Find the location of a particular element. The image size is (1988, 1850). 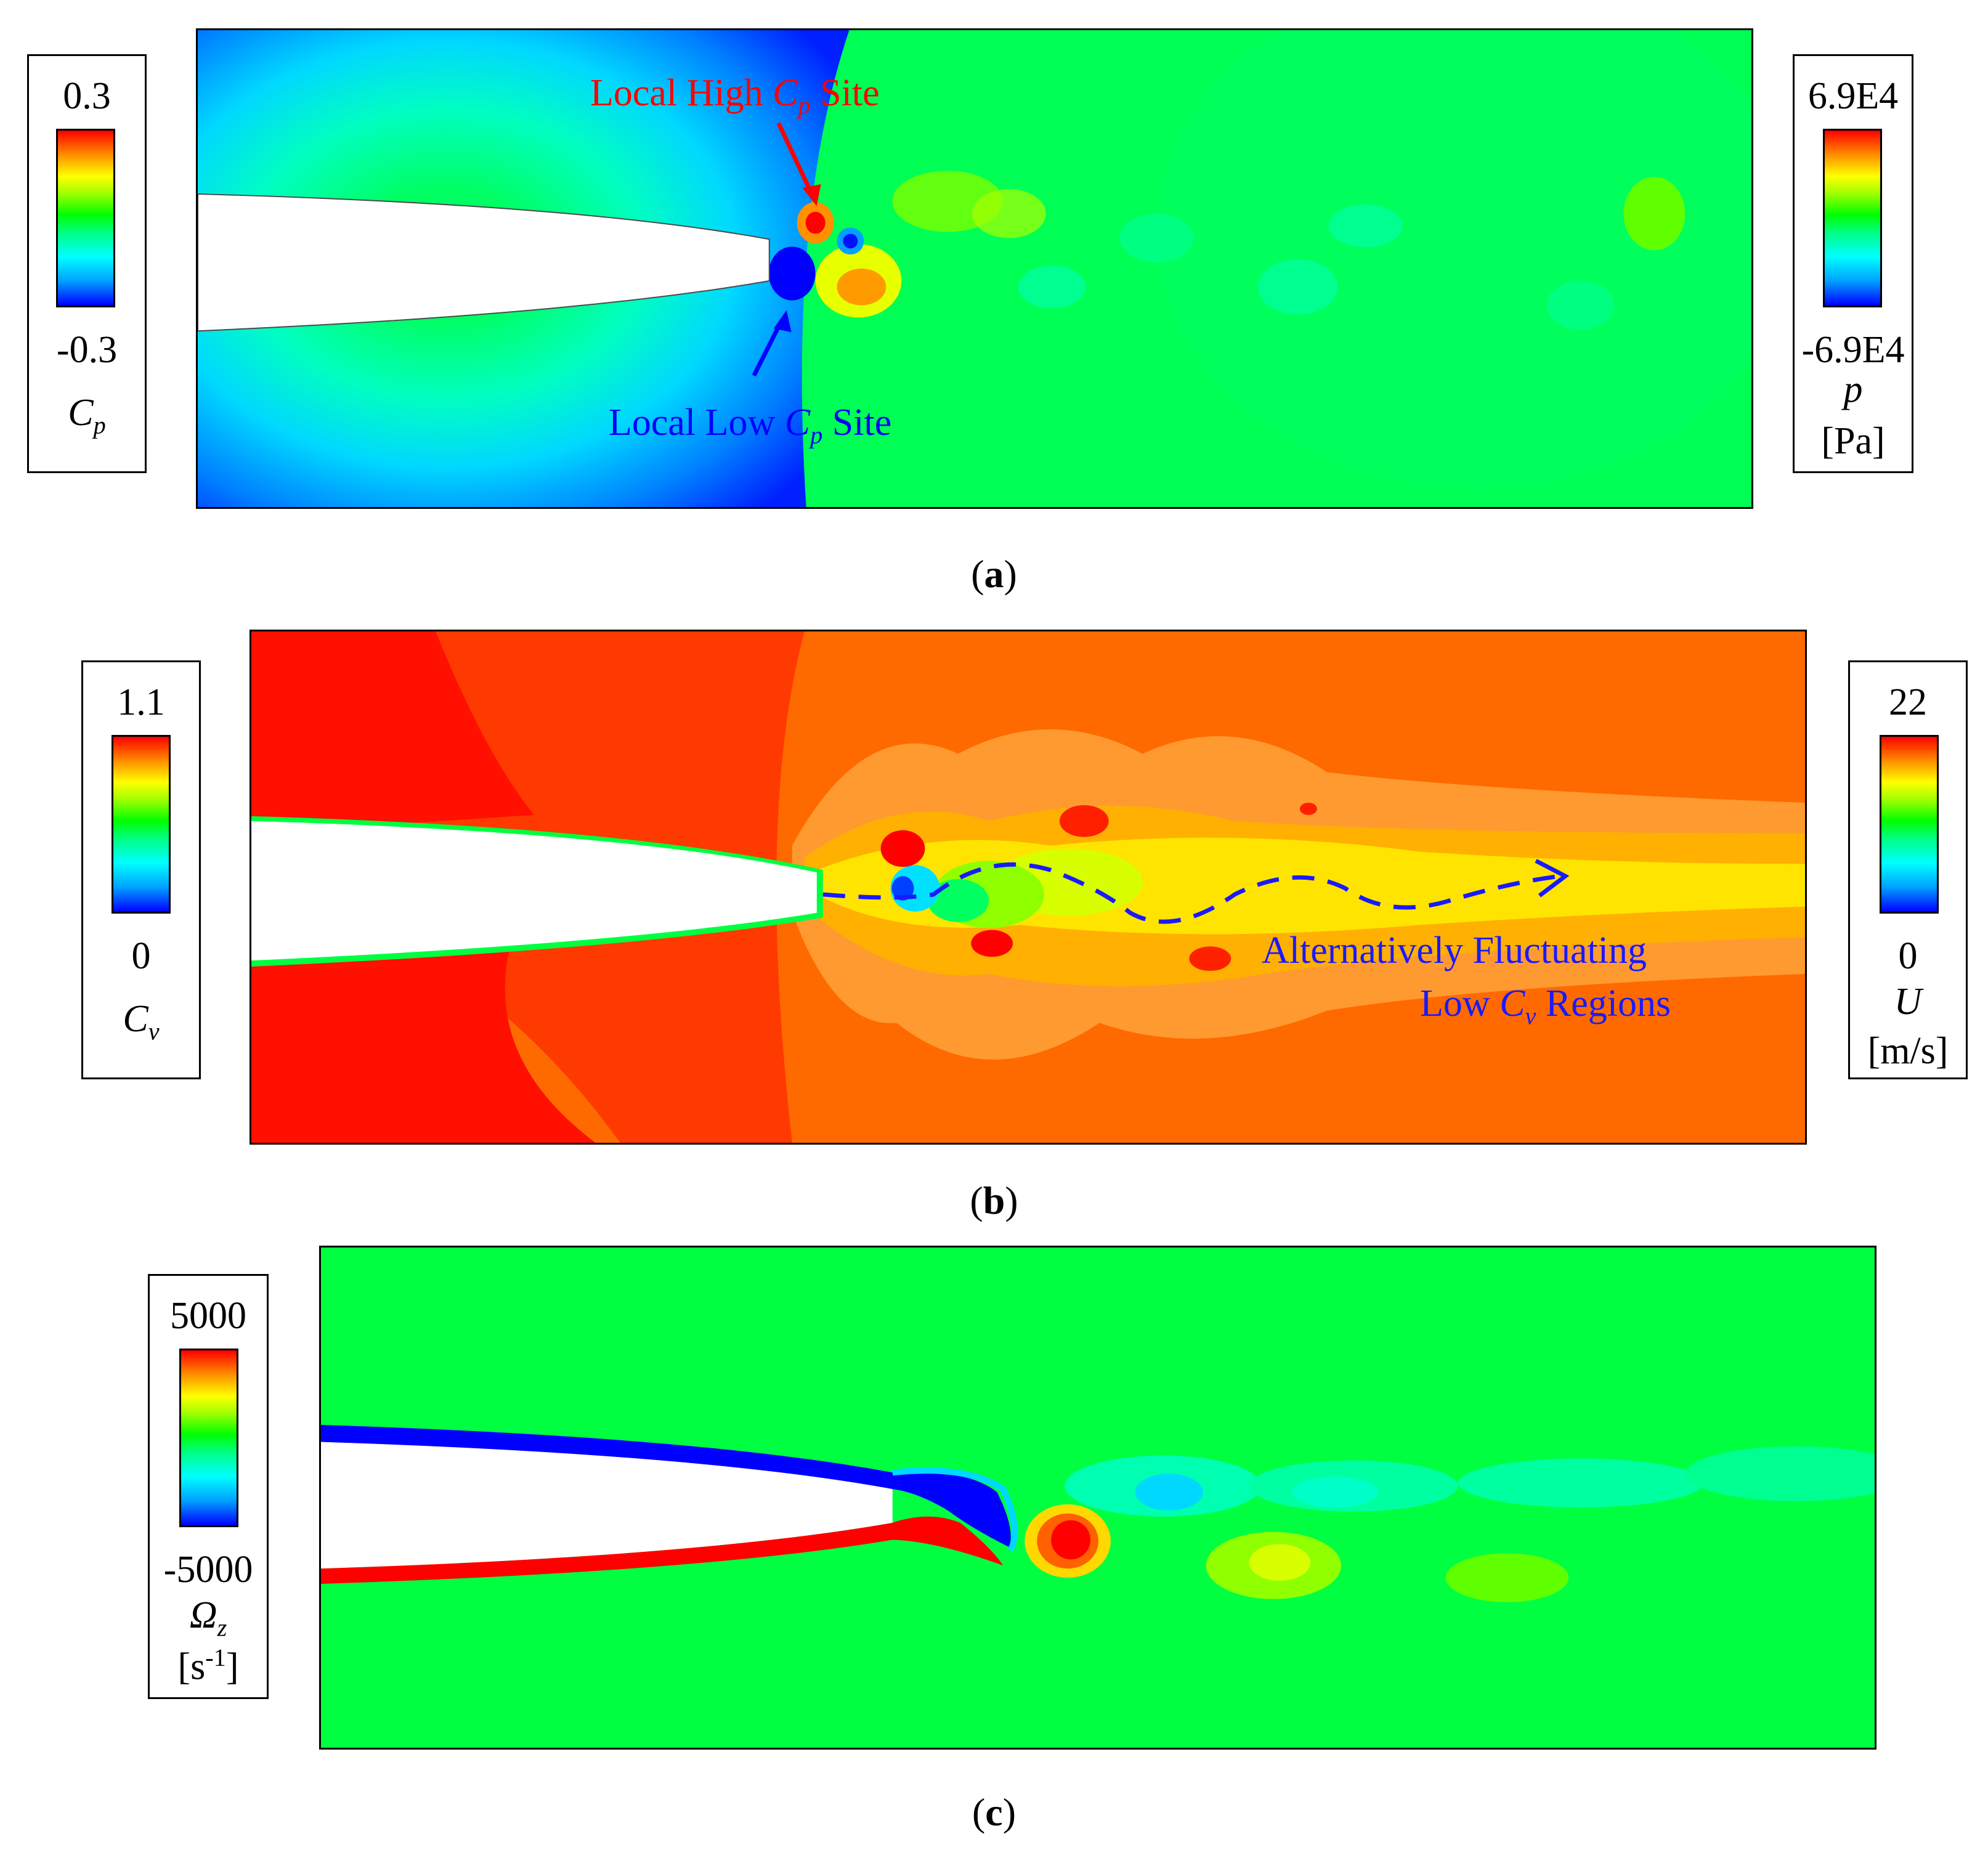

wake-path-arrow is located at coordinates (1191, 893).